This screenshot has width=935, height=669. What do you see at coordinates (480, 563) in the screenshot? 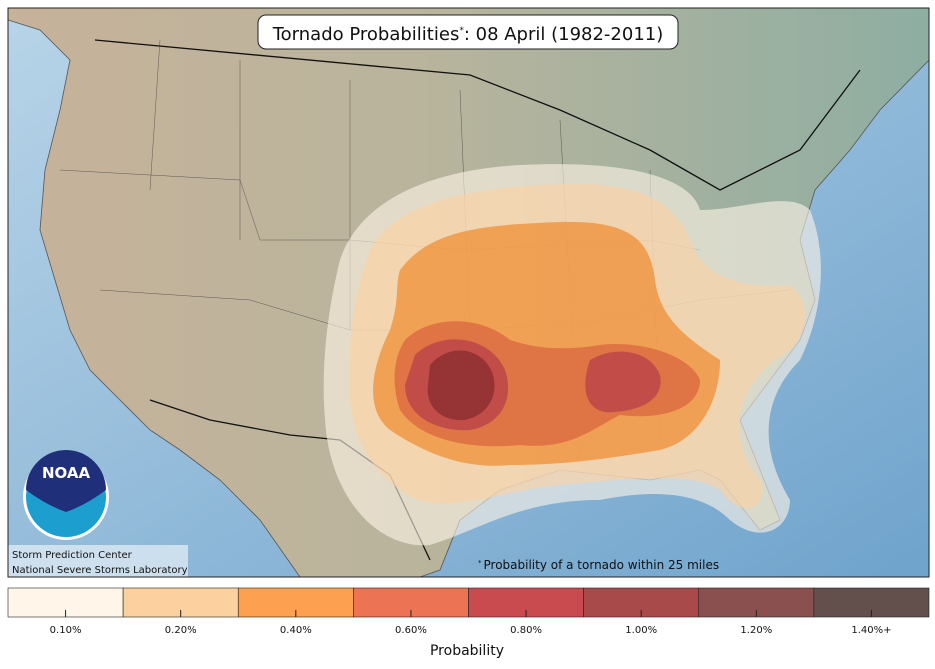
I see `footnote-marker: *` at bounding box center [480, 563].